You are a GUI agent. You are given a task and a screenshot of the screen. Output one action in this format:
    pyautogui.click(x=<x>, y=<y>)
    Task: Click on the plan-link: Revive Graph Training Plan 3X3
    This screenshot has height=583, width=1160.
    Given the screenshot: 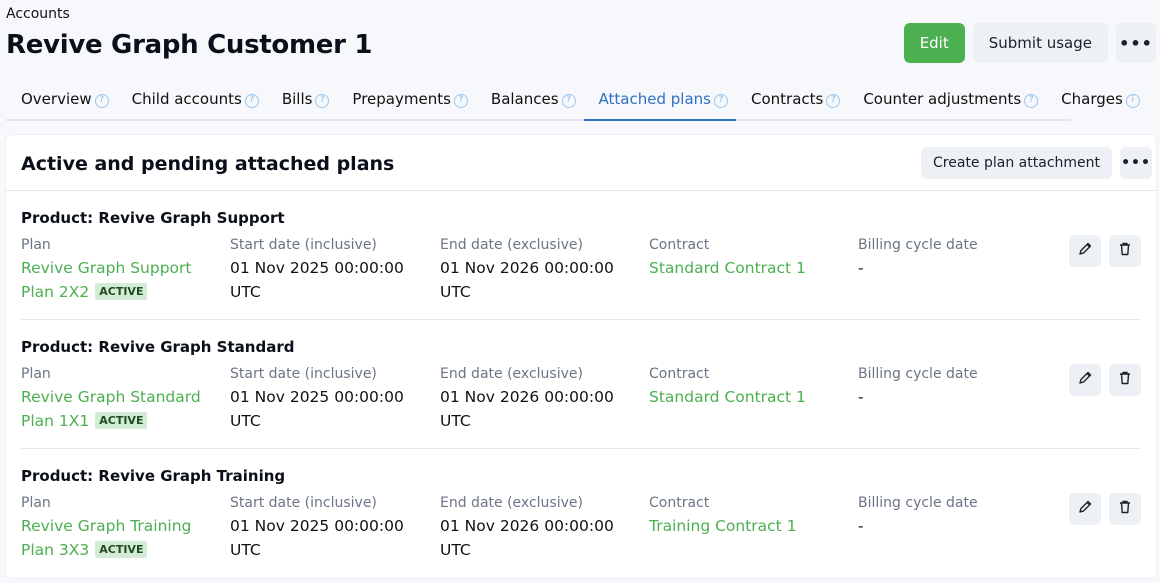 What is the action you would take?
    pyautogui.click(x=106, y=538)
    